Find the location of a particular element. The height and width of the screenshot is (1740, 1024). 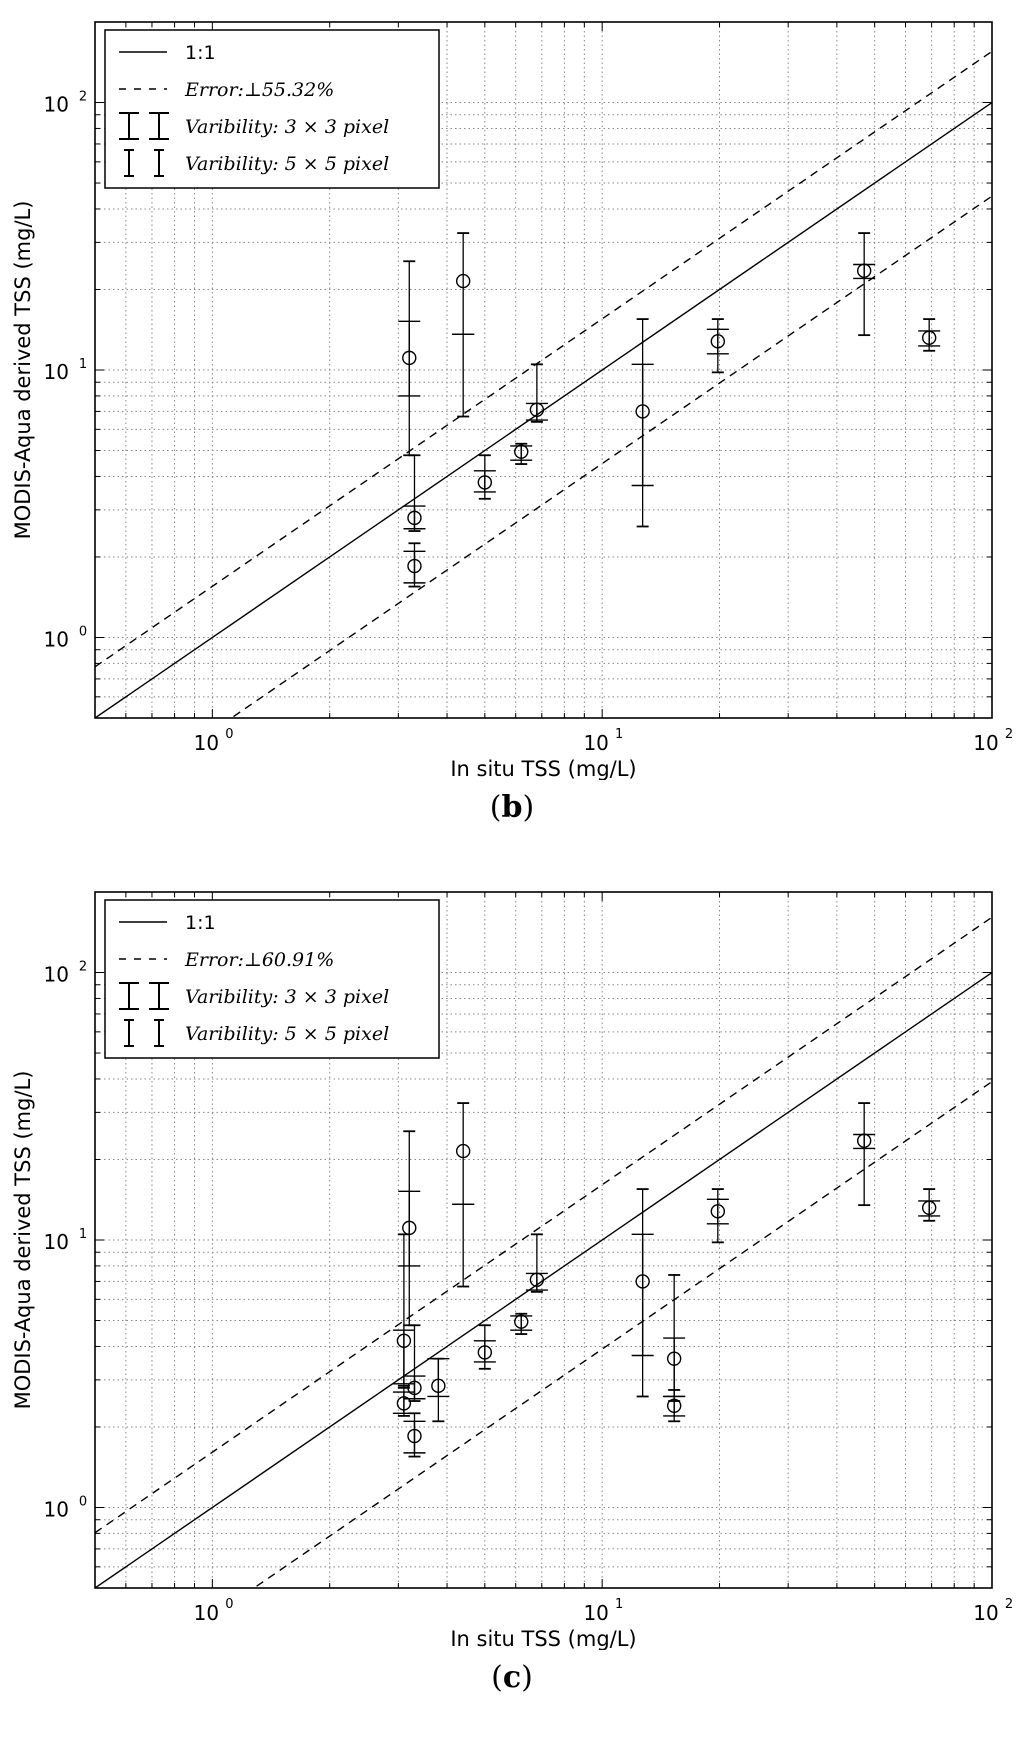

caption-b-letter: b is located at coordinates (512, 807).